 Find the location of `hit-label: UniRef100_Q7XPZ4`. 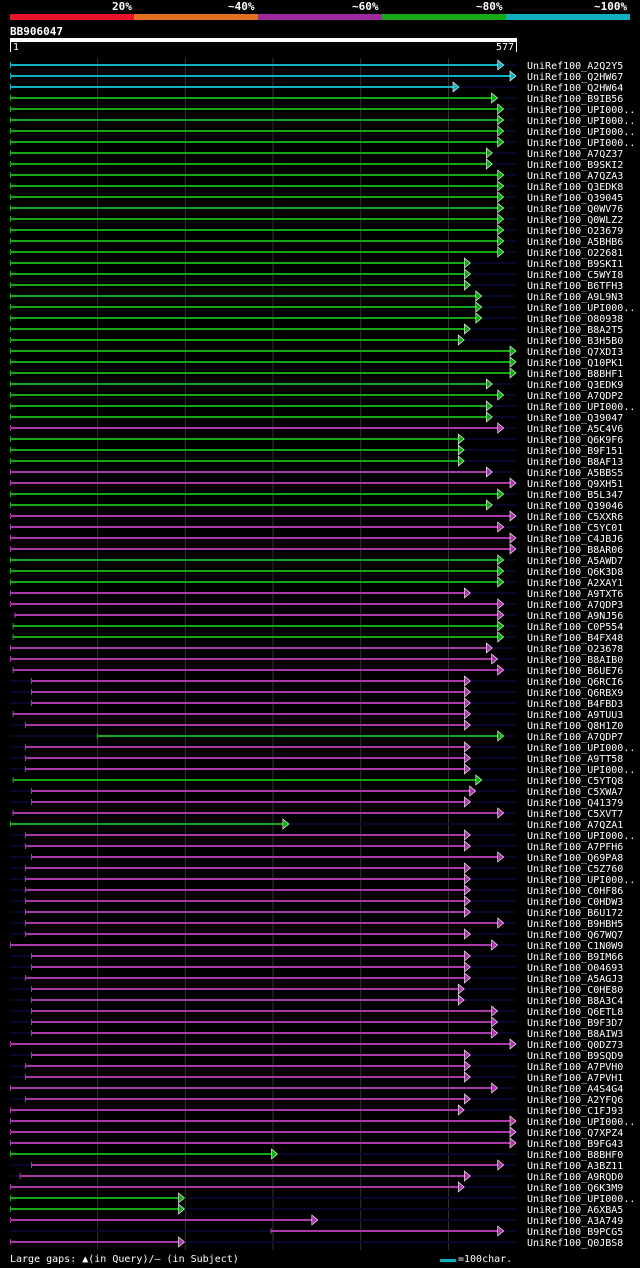

hit-label: UniRef100_Q7XPZ4 is located at coordinates (575, 1133).